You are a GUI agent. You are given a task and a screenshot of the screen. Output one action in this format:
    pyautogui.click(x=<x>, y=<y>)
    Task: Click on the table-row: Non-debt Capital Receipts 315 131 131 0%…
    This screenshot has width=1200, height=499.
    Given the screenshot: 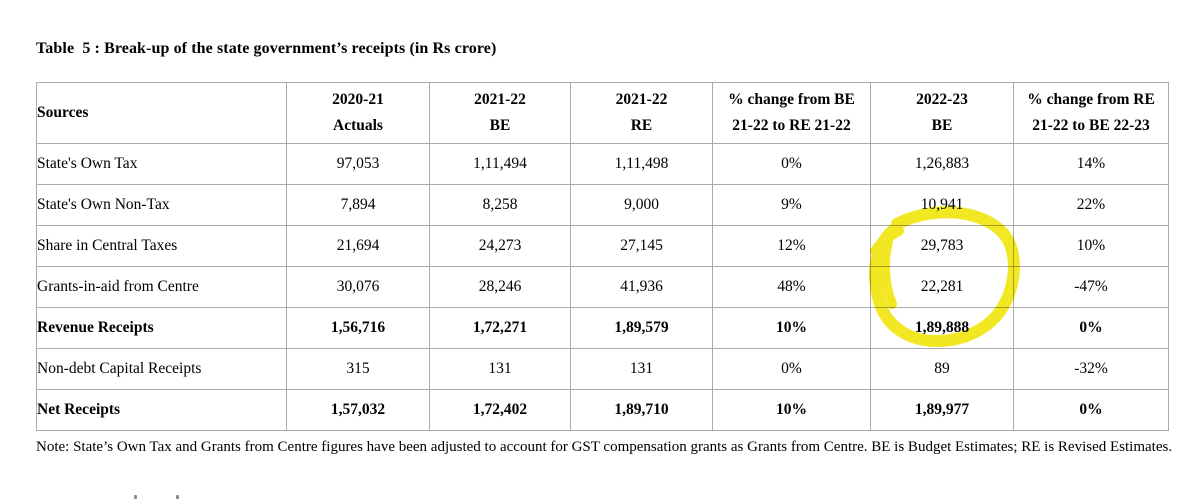 What is the action you would take?
    pyautogui.click(x=602, y=369)
    